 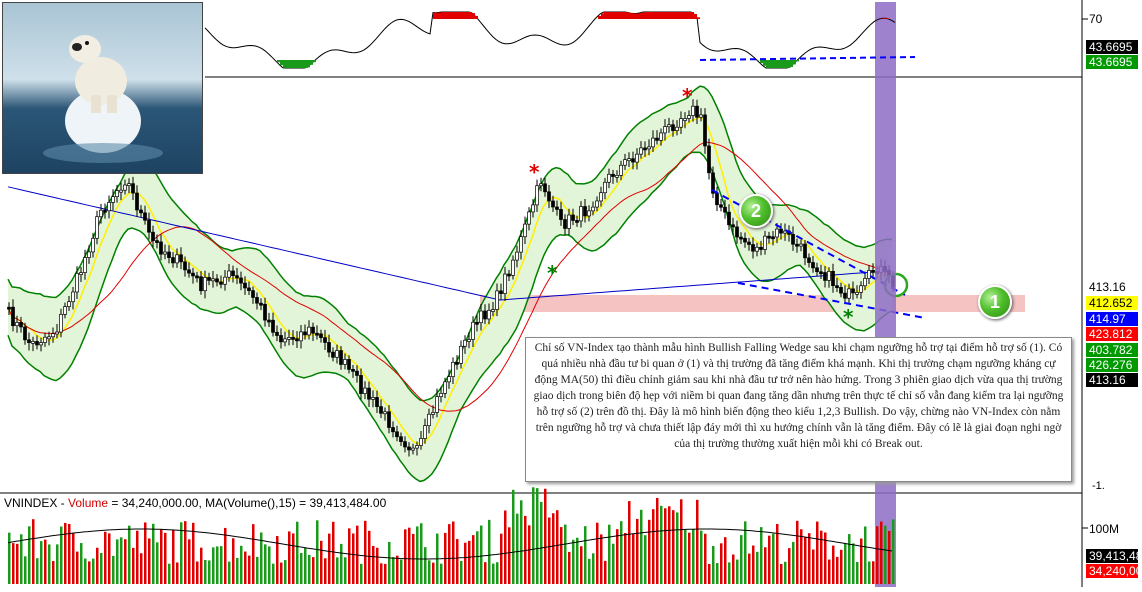 I want to click on price-badge-4: 403.782, so click(x=1112, y=350).